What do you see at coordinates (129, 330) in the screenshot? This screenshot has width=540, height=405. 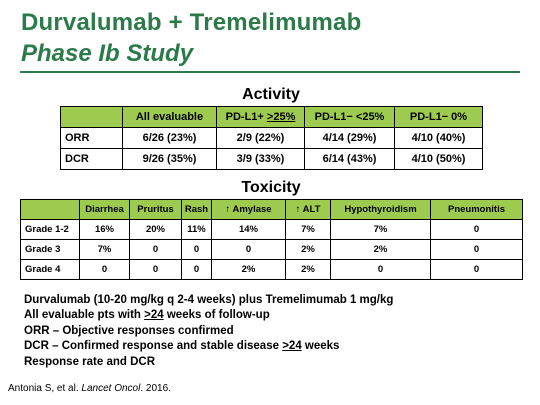 I see `note-line: ORR – Objective responses confirmed` at bounding box center [129, 330].